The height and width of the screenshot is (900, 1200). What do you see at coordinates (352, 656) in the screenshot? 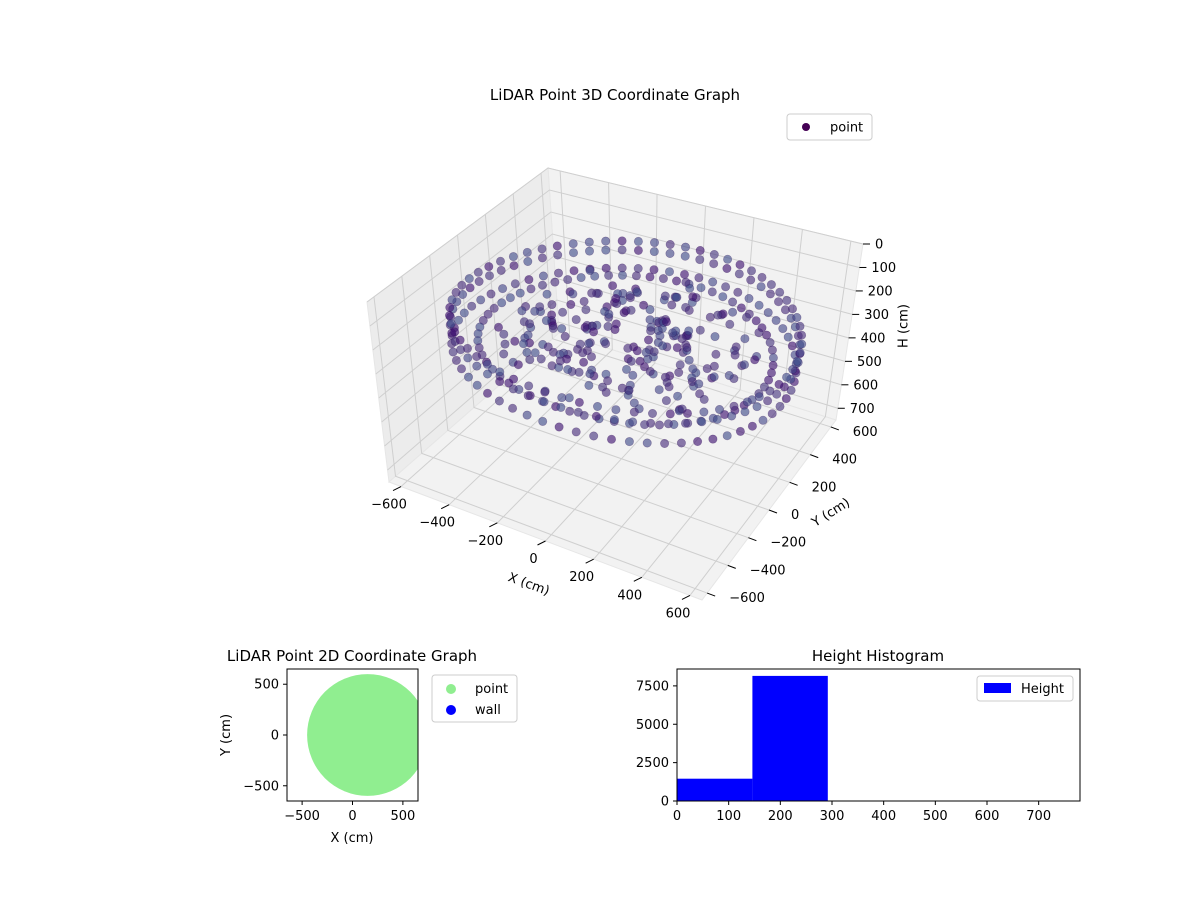
I see `chart-2d-title: LiDAR Point 2D Coordinate Graph` at bounding box center [352, 656].